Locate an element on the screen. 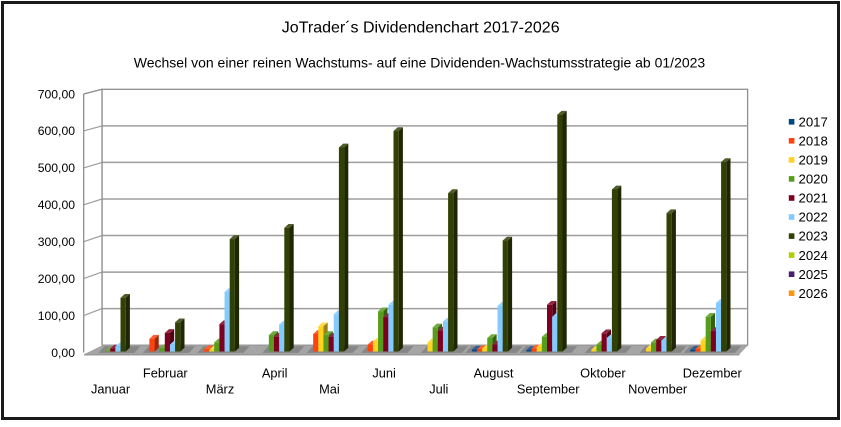  svg-text: 2019 is located at coordinates (813, 160).